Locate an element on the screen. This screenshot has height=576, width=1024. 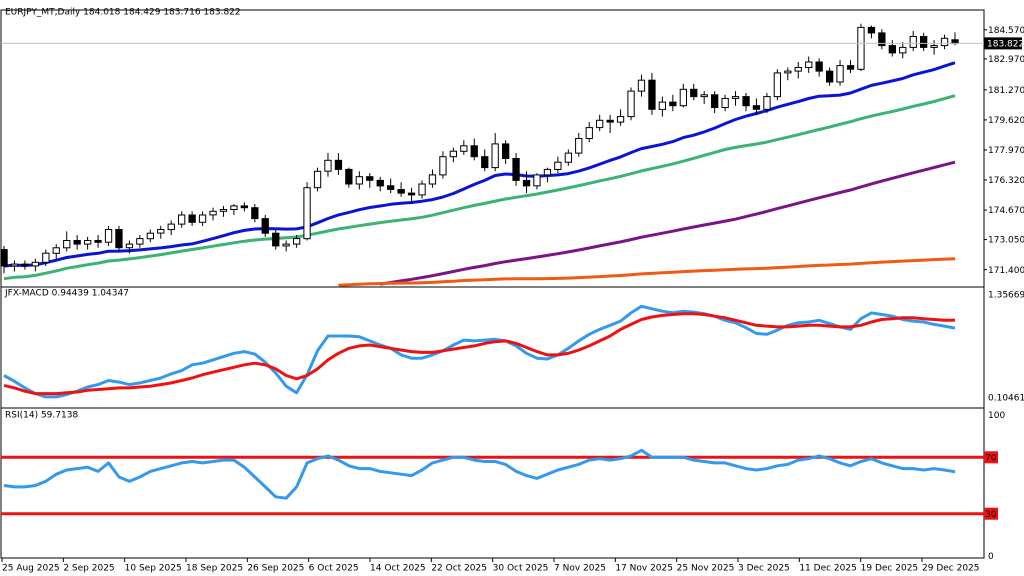
time-tick-label: 18 Sep 2025 is located at coordinates (214, 569).